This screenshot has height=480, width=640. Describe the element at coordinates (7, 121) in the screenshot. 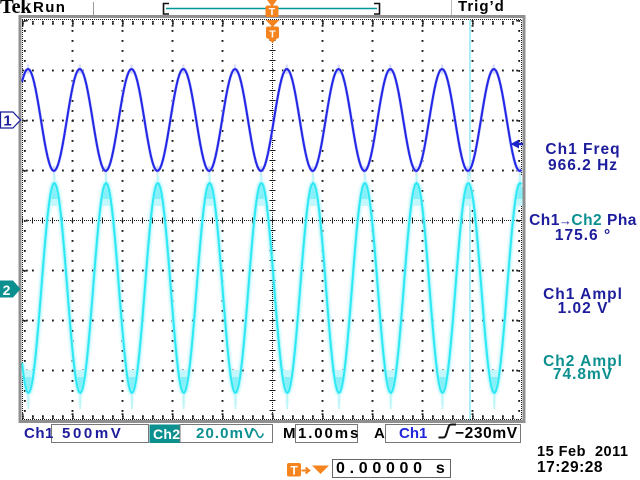

I see `svg-text: 1` at that location.